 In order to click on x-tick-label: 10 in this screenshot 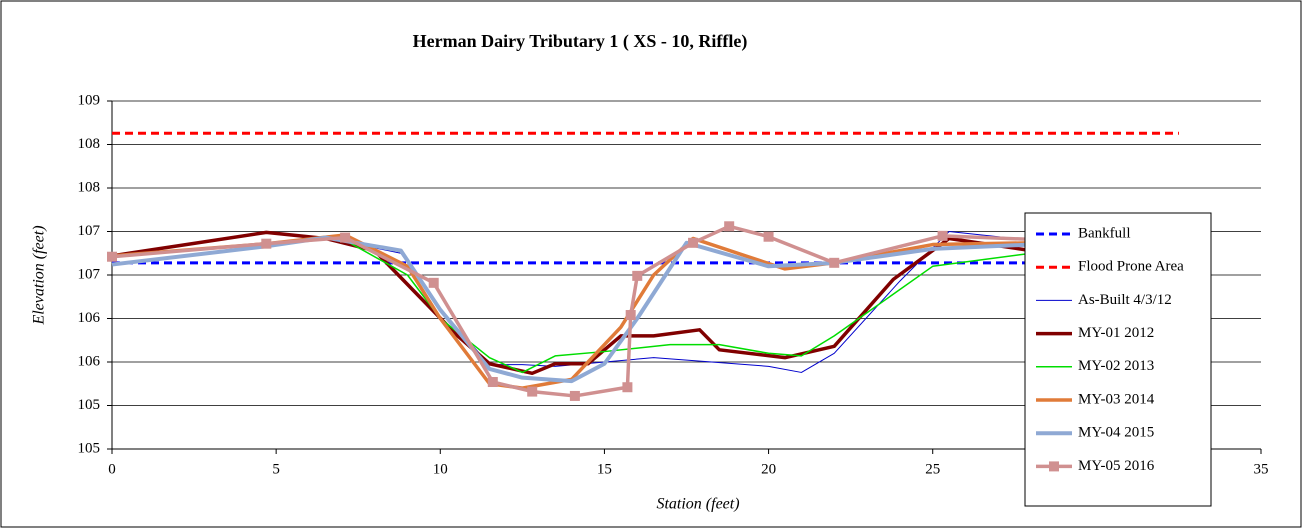, I will do `click(440, 469)`.